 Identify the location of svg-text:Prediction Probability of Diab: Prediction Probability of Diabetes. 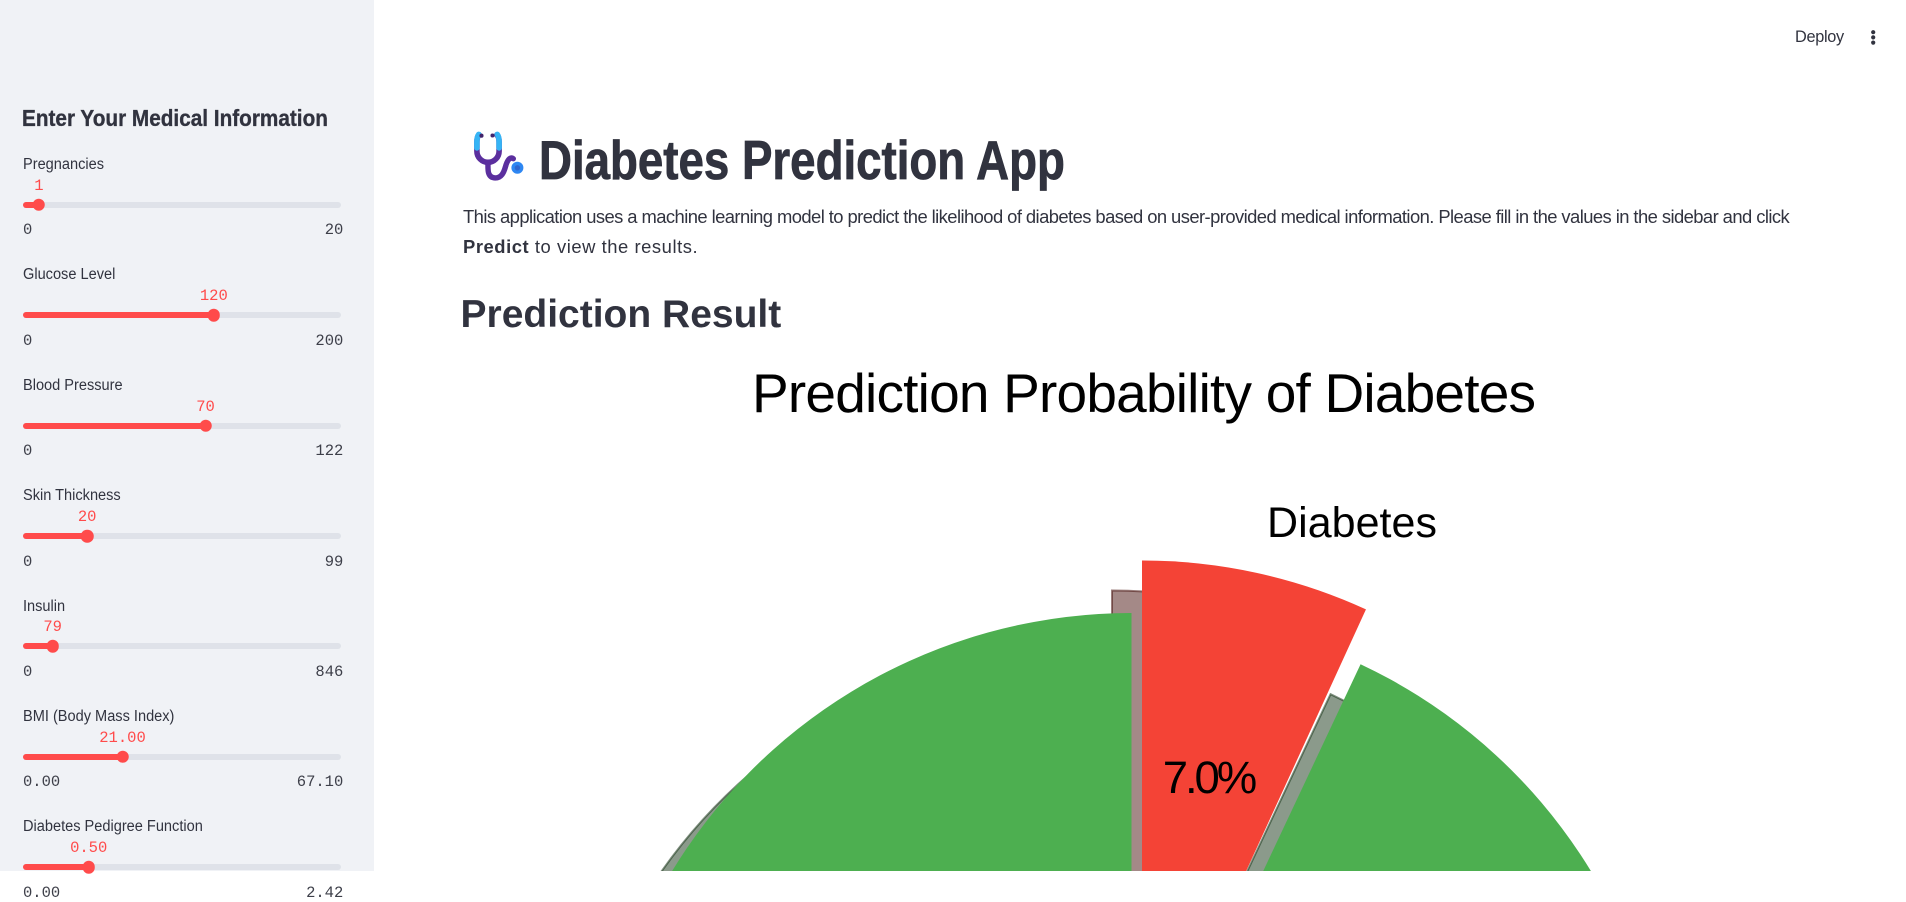
(1144, 393).